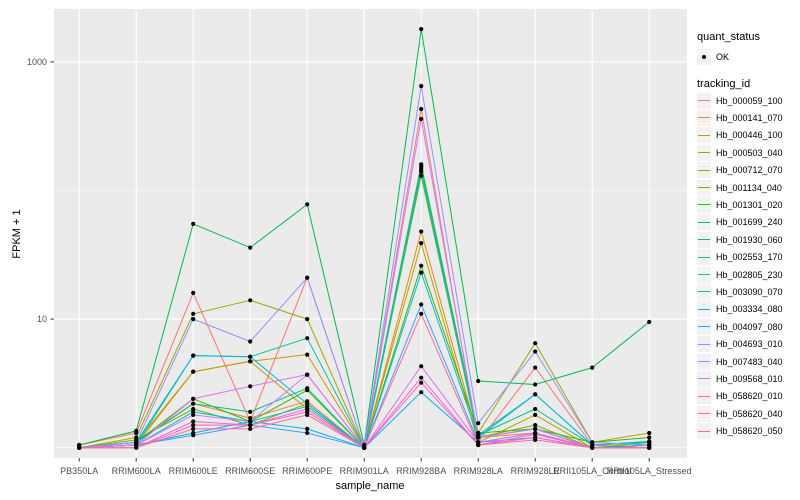 The height and width of the screenshot is (500, 800). What do you see at coordinates (79, 471) in the screenshot?
I see `x-tick-label: PB350LA` at bounding box center [79, 471].